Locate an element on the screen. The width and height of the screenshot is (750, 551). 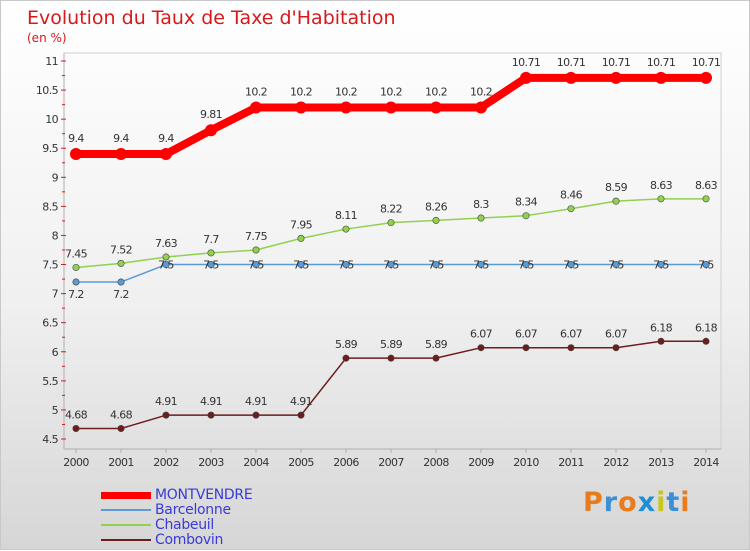
x-tick-label: 2013 is located at coordinates (661, 462).